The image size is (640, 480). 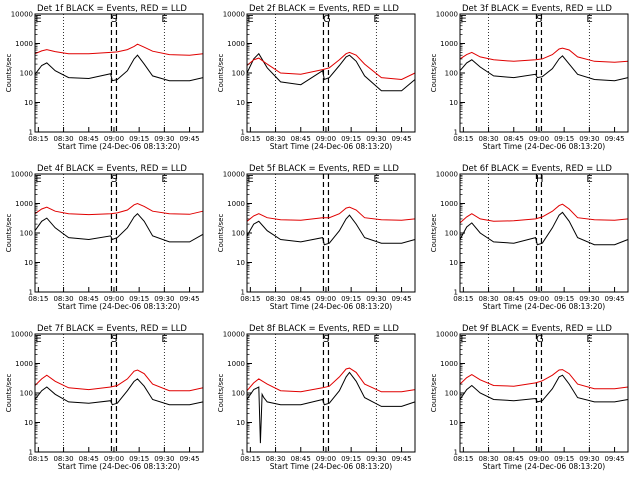 What do you see at coordinates (540, 179) in the screenshot?
I see `interval-marker-letter: H` at bounding box center [540, 179].